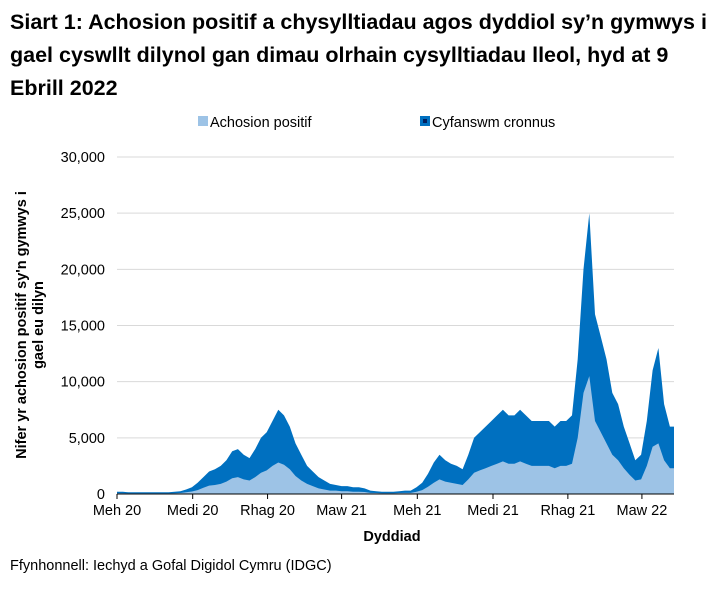  Describe the element at coordinates (341, 511) in the screenshot. I see `x-tick-label: Maw 21` at that location.